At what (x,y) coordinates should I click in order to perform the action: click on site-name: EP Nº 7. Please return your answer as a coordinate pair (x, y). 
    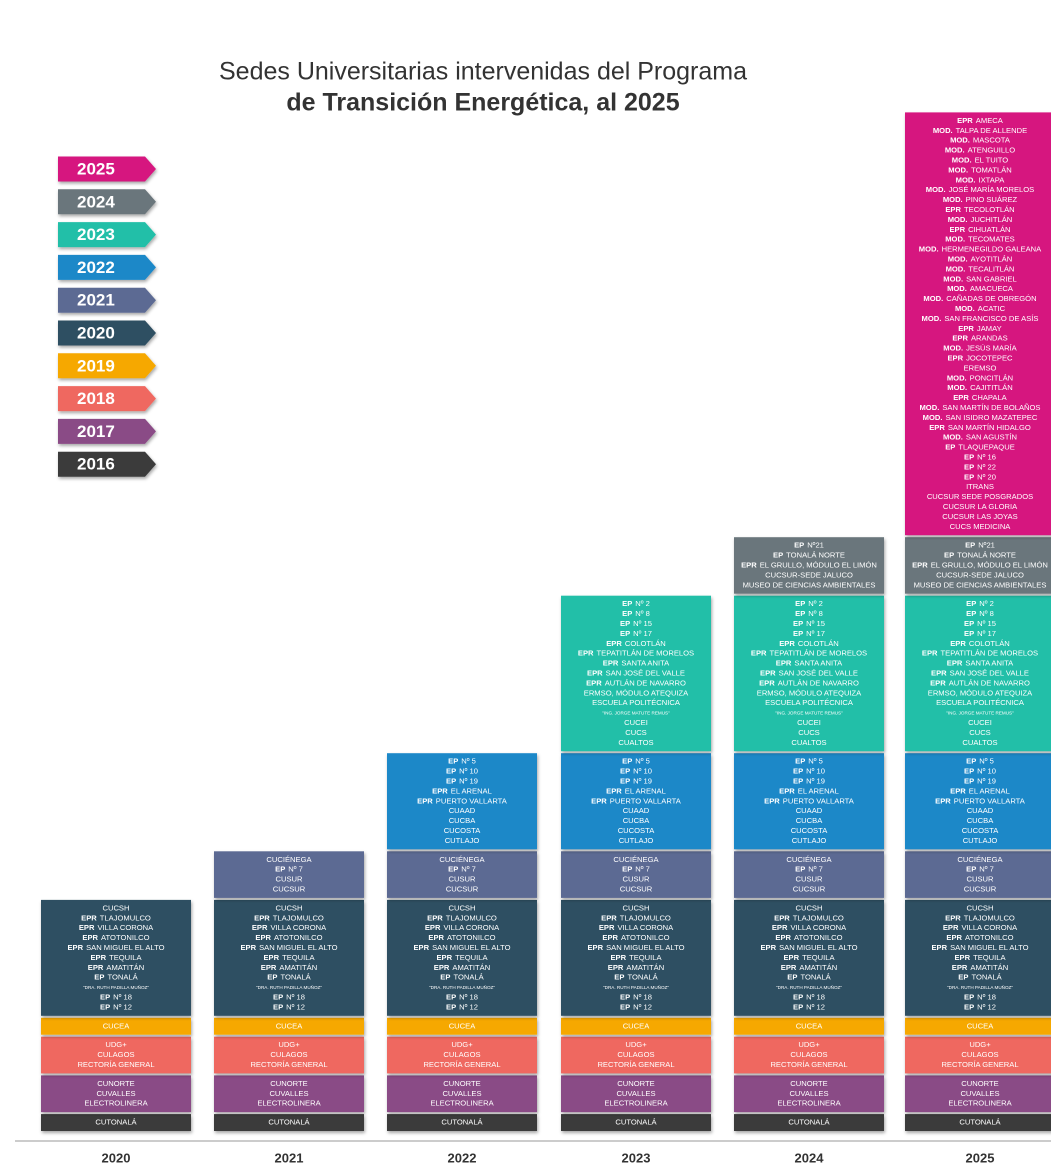
    Looking at the image, I should click on (980, 869).